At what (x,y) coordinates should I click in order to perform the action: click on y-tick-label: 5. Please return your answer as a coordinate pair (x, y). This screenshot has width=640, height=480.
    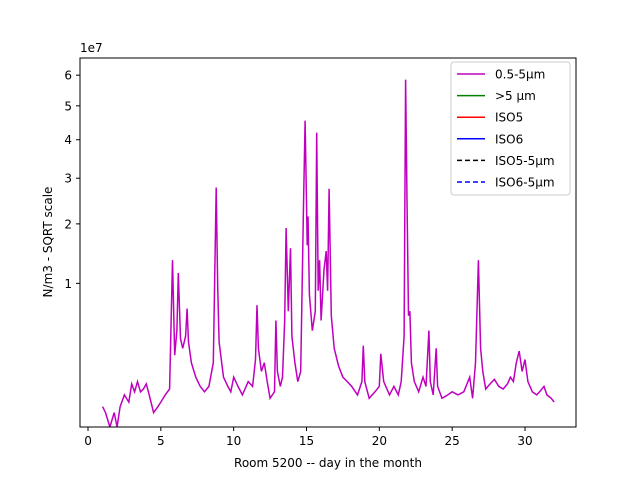
    Looking at the image, I should click on (68, 106).